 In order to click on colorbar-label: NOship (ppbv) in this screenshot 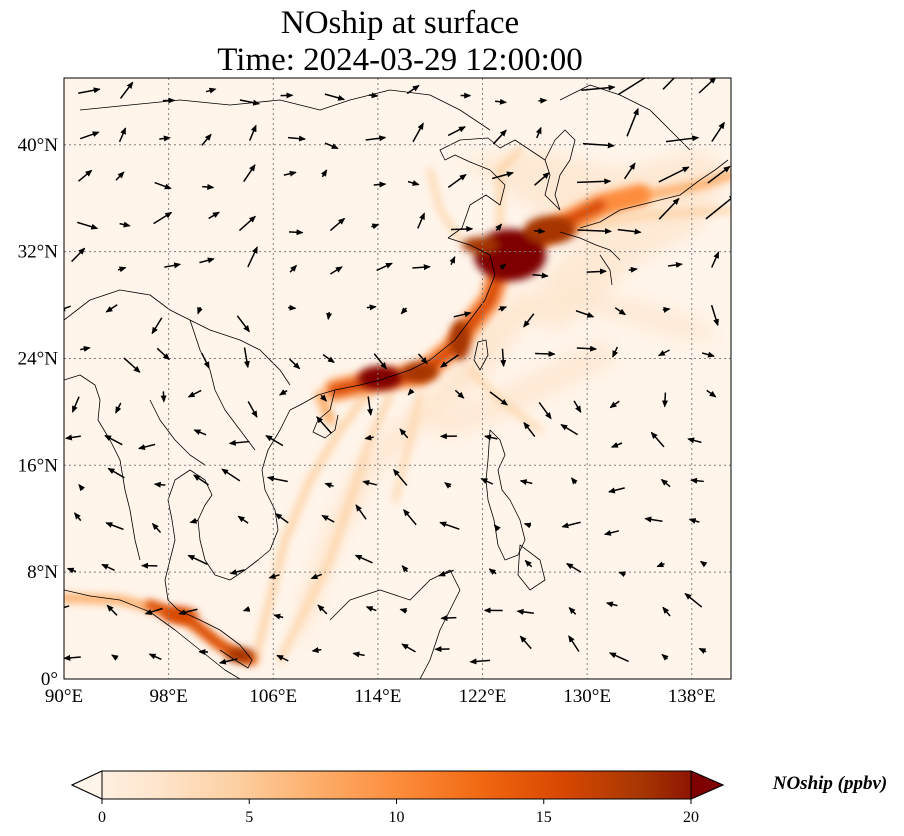, I will do `click(830, 783)`.